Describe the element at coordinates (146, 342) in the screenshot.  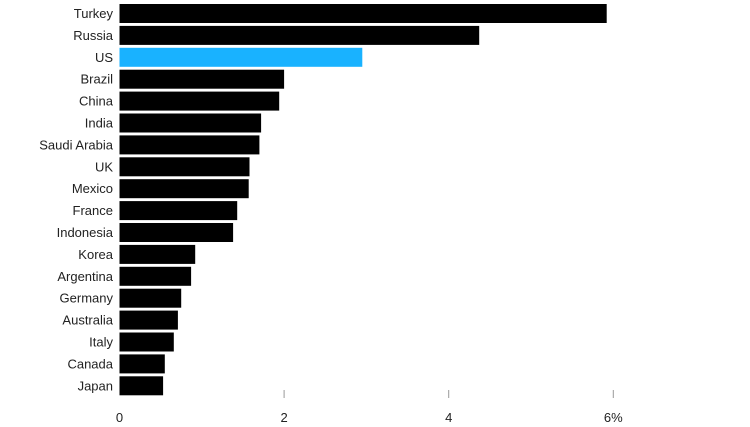
I see `bar-italy` at that location.